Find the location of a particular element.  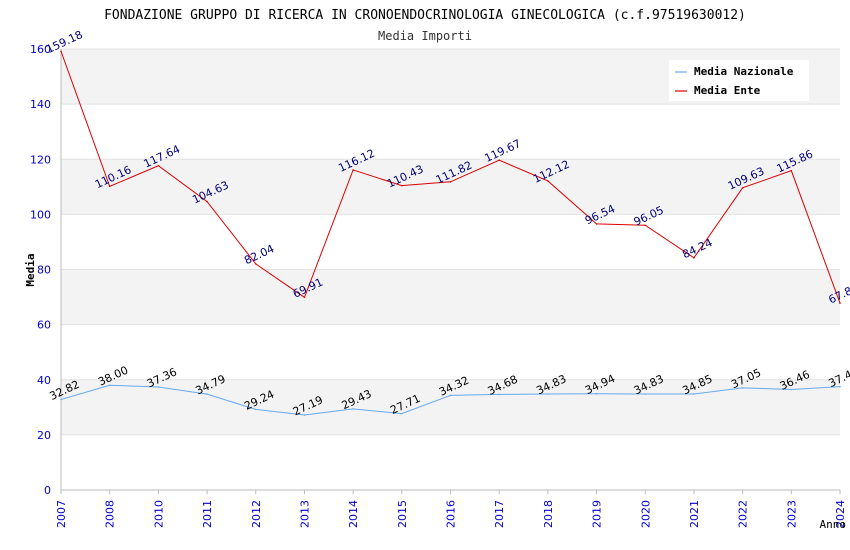

x-tick-label: 2017 is located at coordinates (499, 514).